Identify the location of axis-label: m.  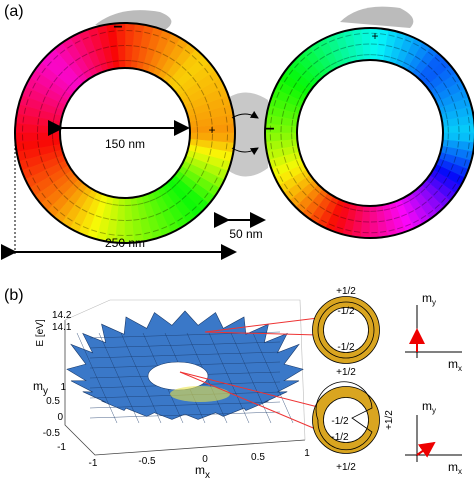
(427, 406).